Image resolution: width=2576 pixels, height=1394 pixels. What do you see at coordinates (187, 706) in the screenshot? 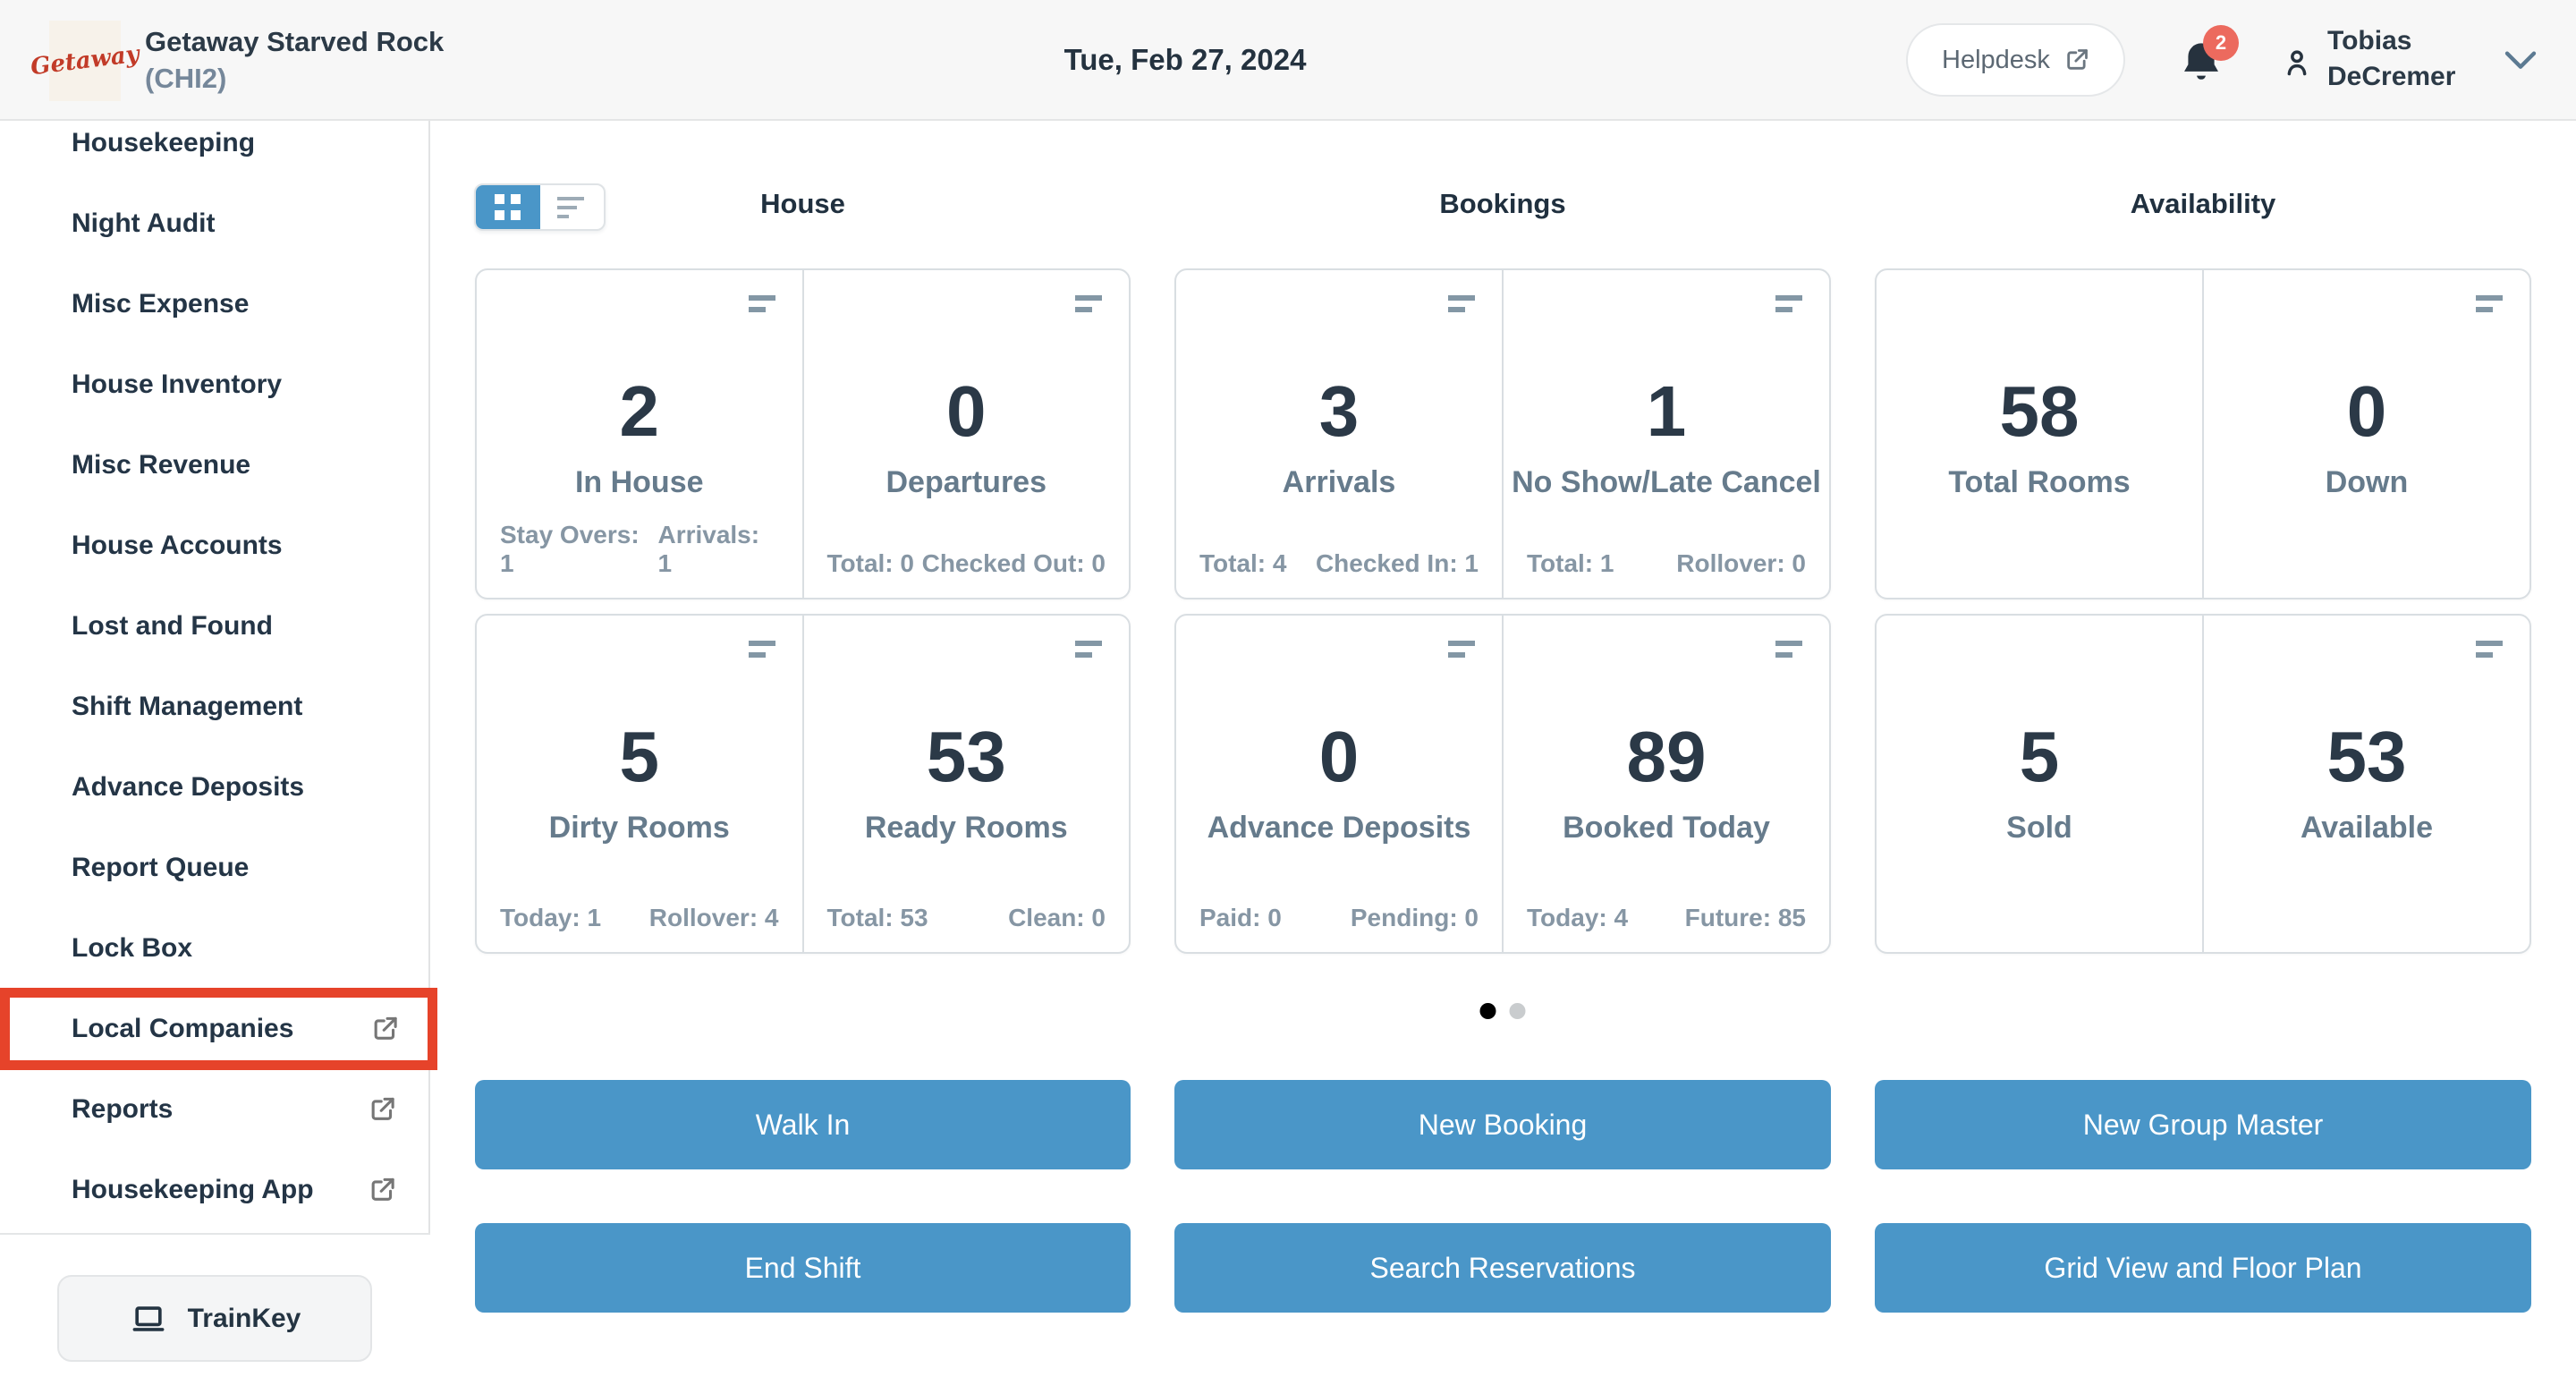
I see `sidebar-item-label: Shift Management` at bounding box center [187, 706].